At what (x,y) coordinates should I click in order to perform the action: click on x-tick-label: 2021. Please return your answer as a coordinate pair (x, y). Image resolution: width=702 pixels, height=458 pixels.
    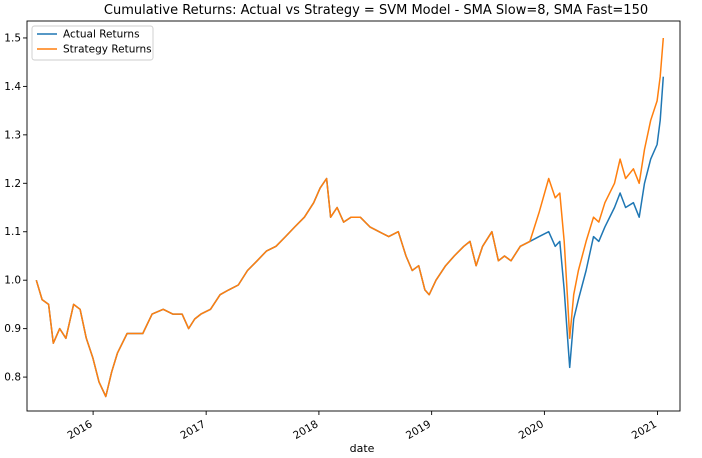
    Looking at the image, I should click on (644, 430).